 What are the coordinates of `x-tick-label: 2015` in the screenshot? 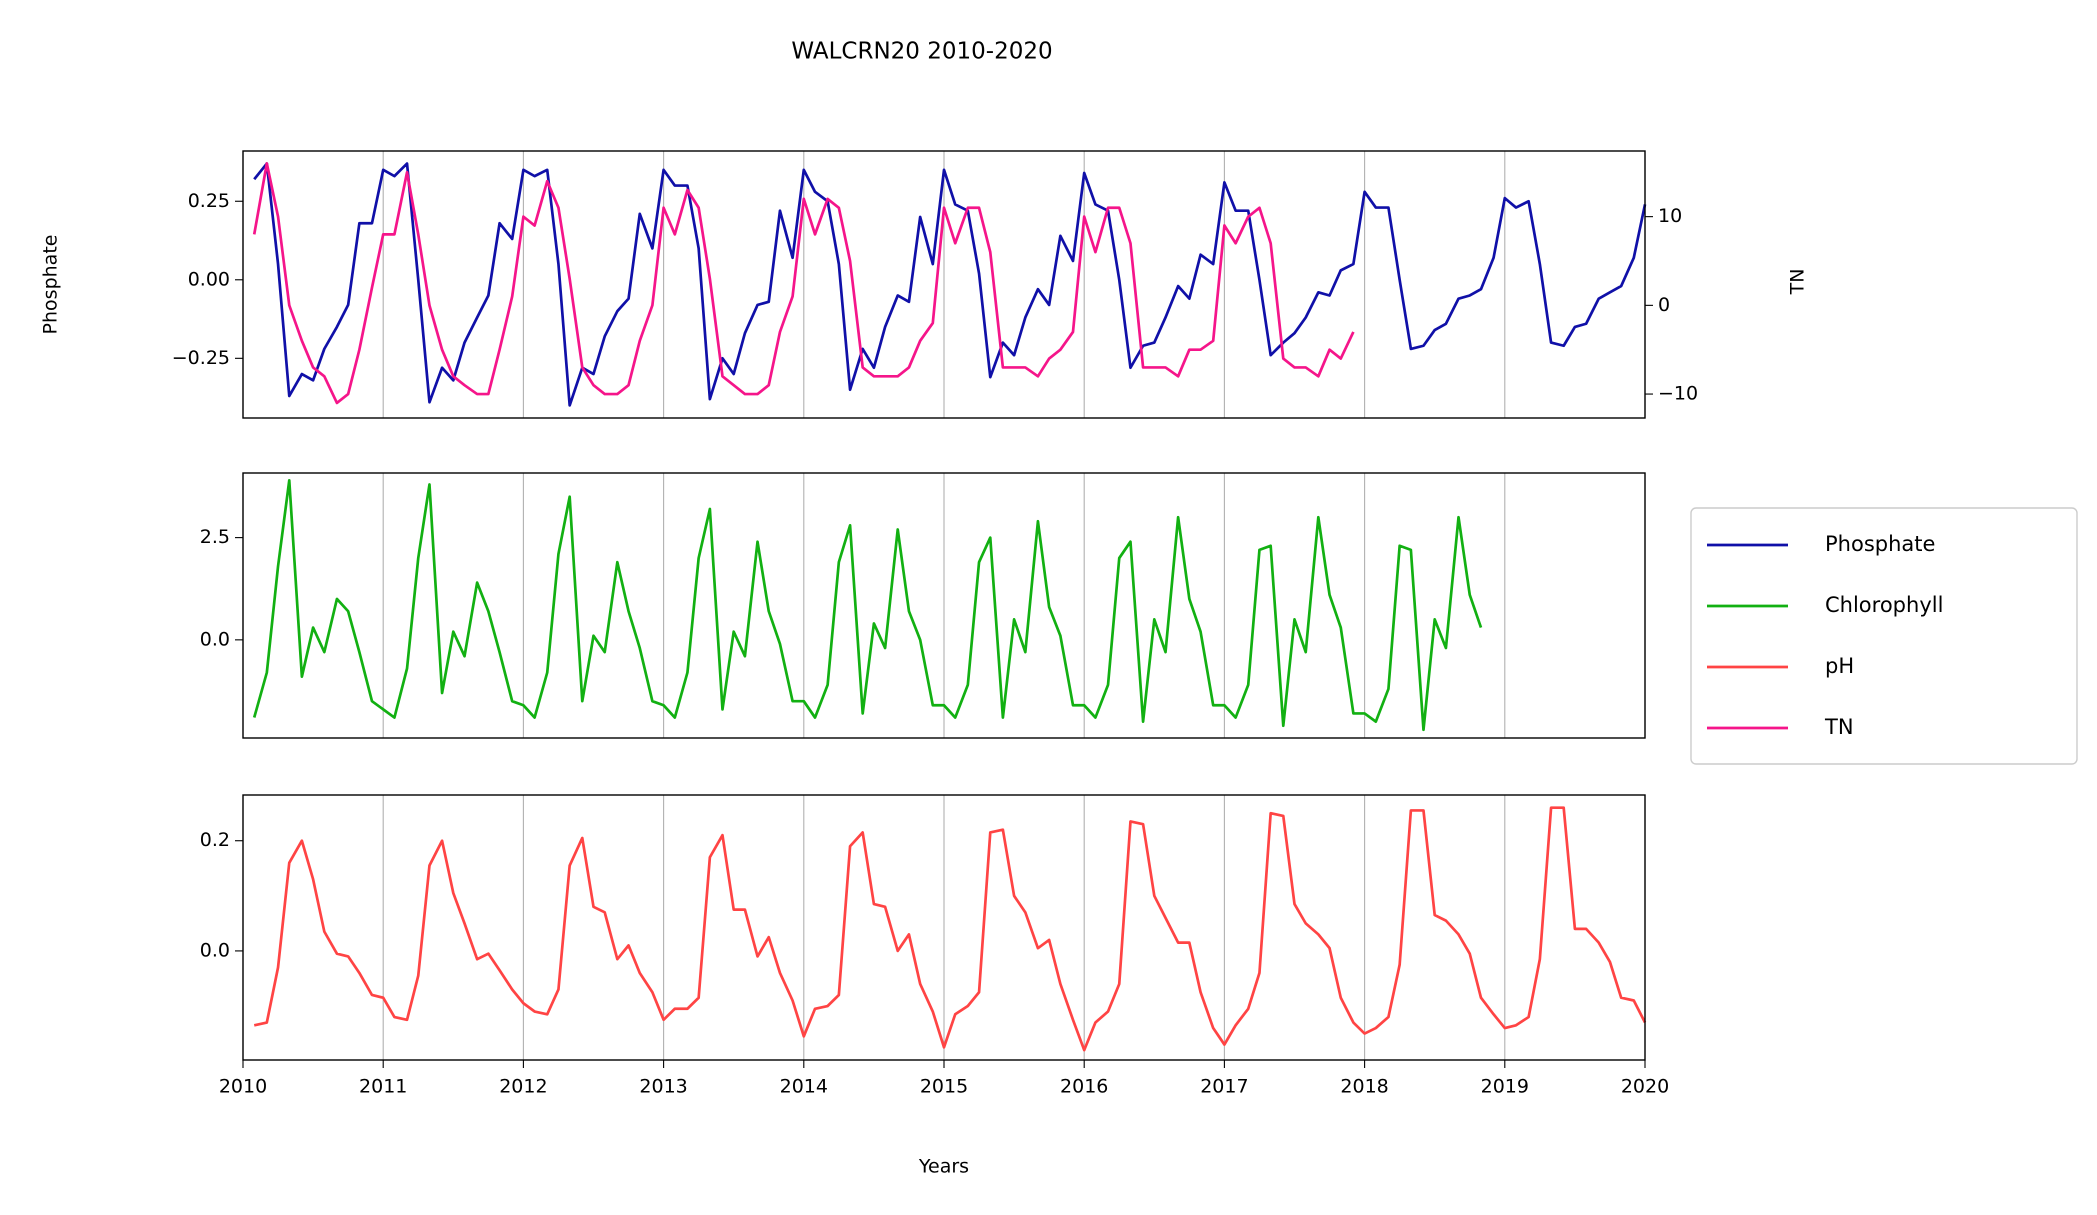 It's located at (944, 1087).